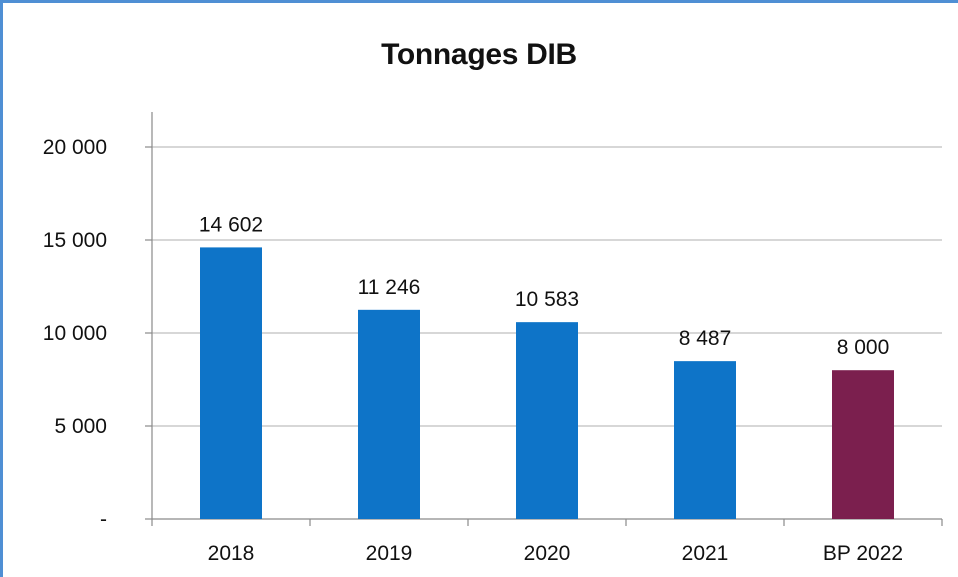 The image size is (958, 577). I want to click on bar-value-label: 8 000, so click(863, 347).